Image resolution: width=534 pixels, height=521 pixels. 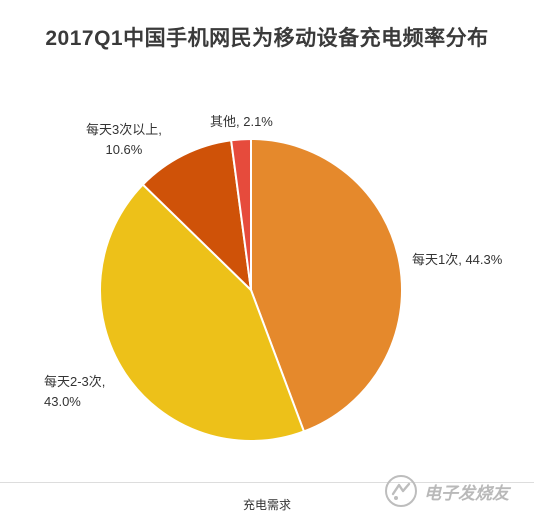 I want to click on chart-title: 2017Q1中国手机网民为移动设备充电频率分布, so click(x=267, y=38).